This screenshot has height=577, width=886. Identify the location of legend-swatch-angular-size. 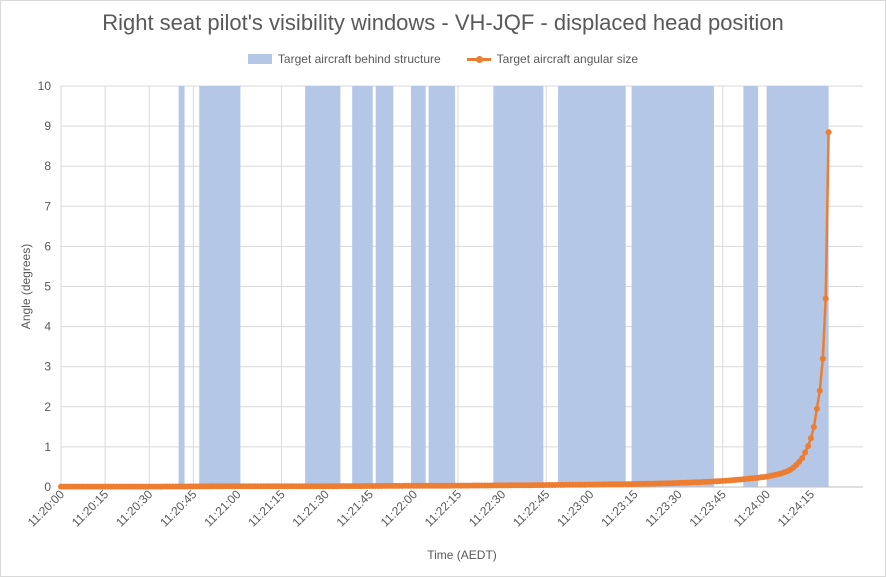
(478, 59).